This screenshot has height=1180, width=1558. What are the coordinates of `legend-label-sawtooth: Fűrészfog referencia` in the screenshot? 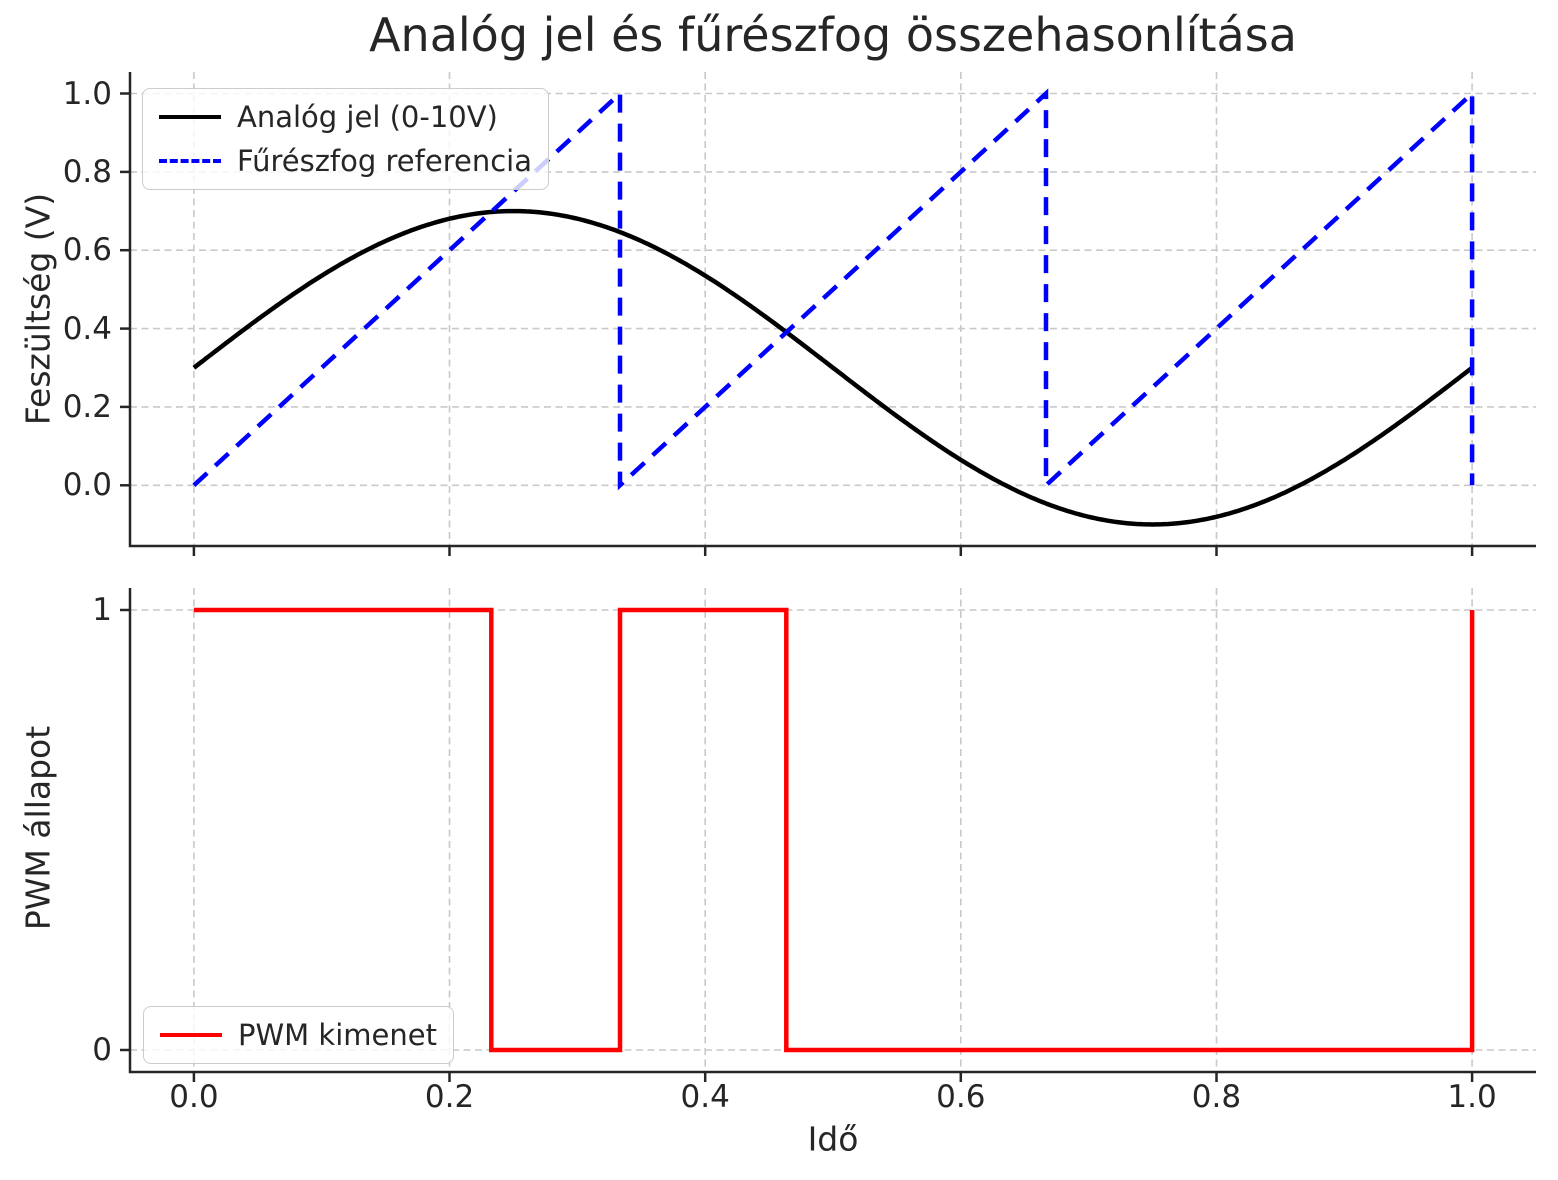 It's located at (384, 161).